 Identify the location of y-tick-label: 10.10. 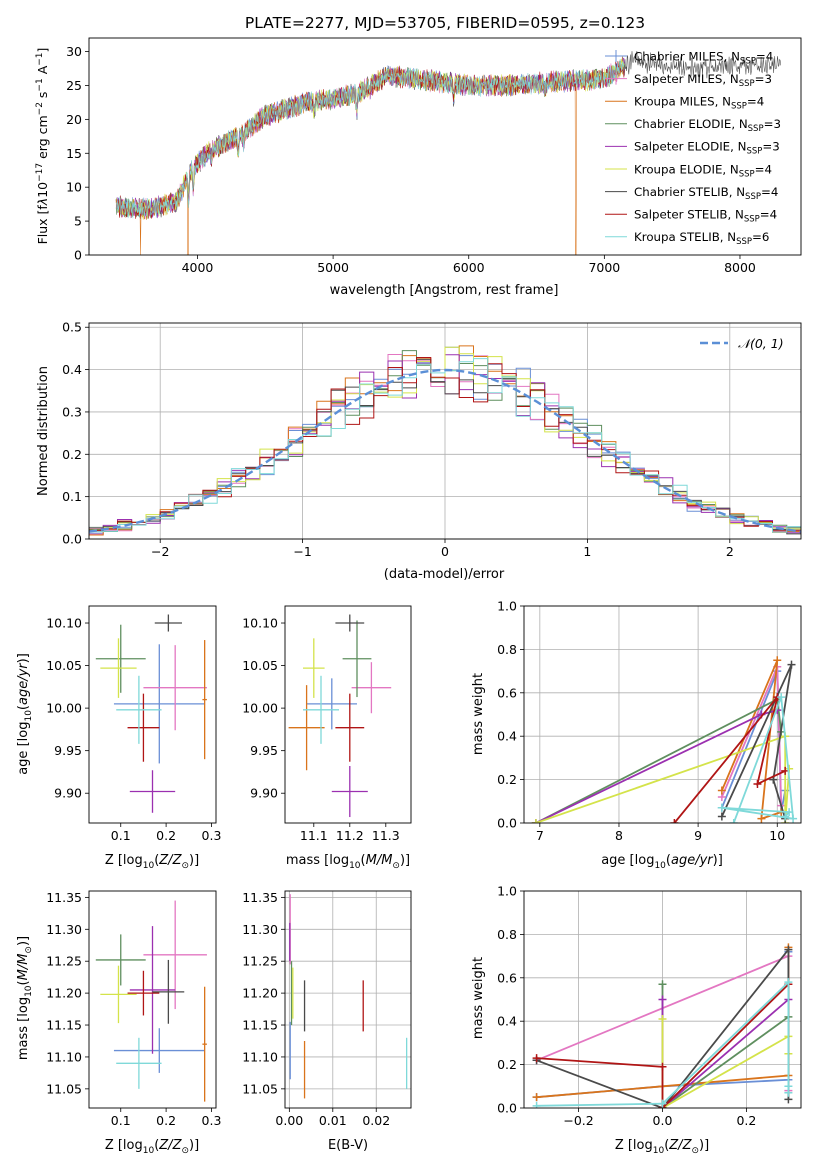
(260, 623).